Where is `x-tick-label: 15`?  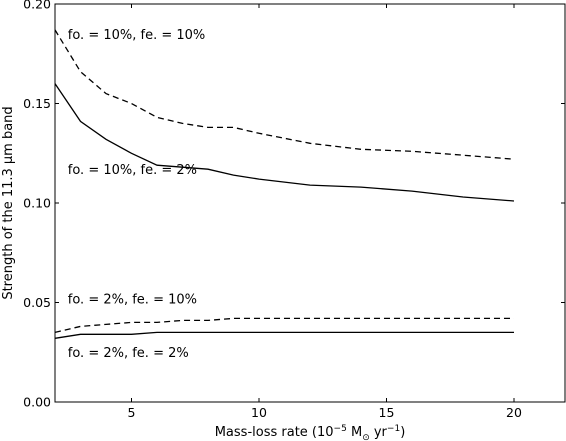
x-tick-label: 15 is located at coordinates (387, 412).